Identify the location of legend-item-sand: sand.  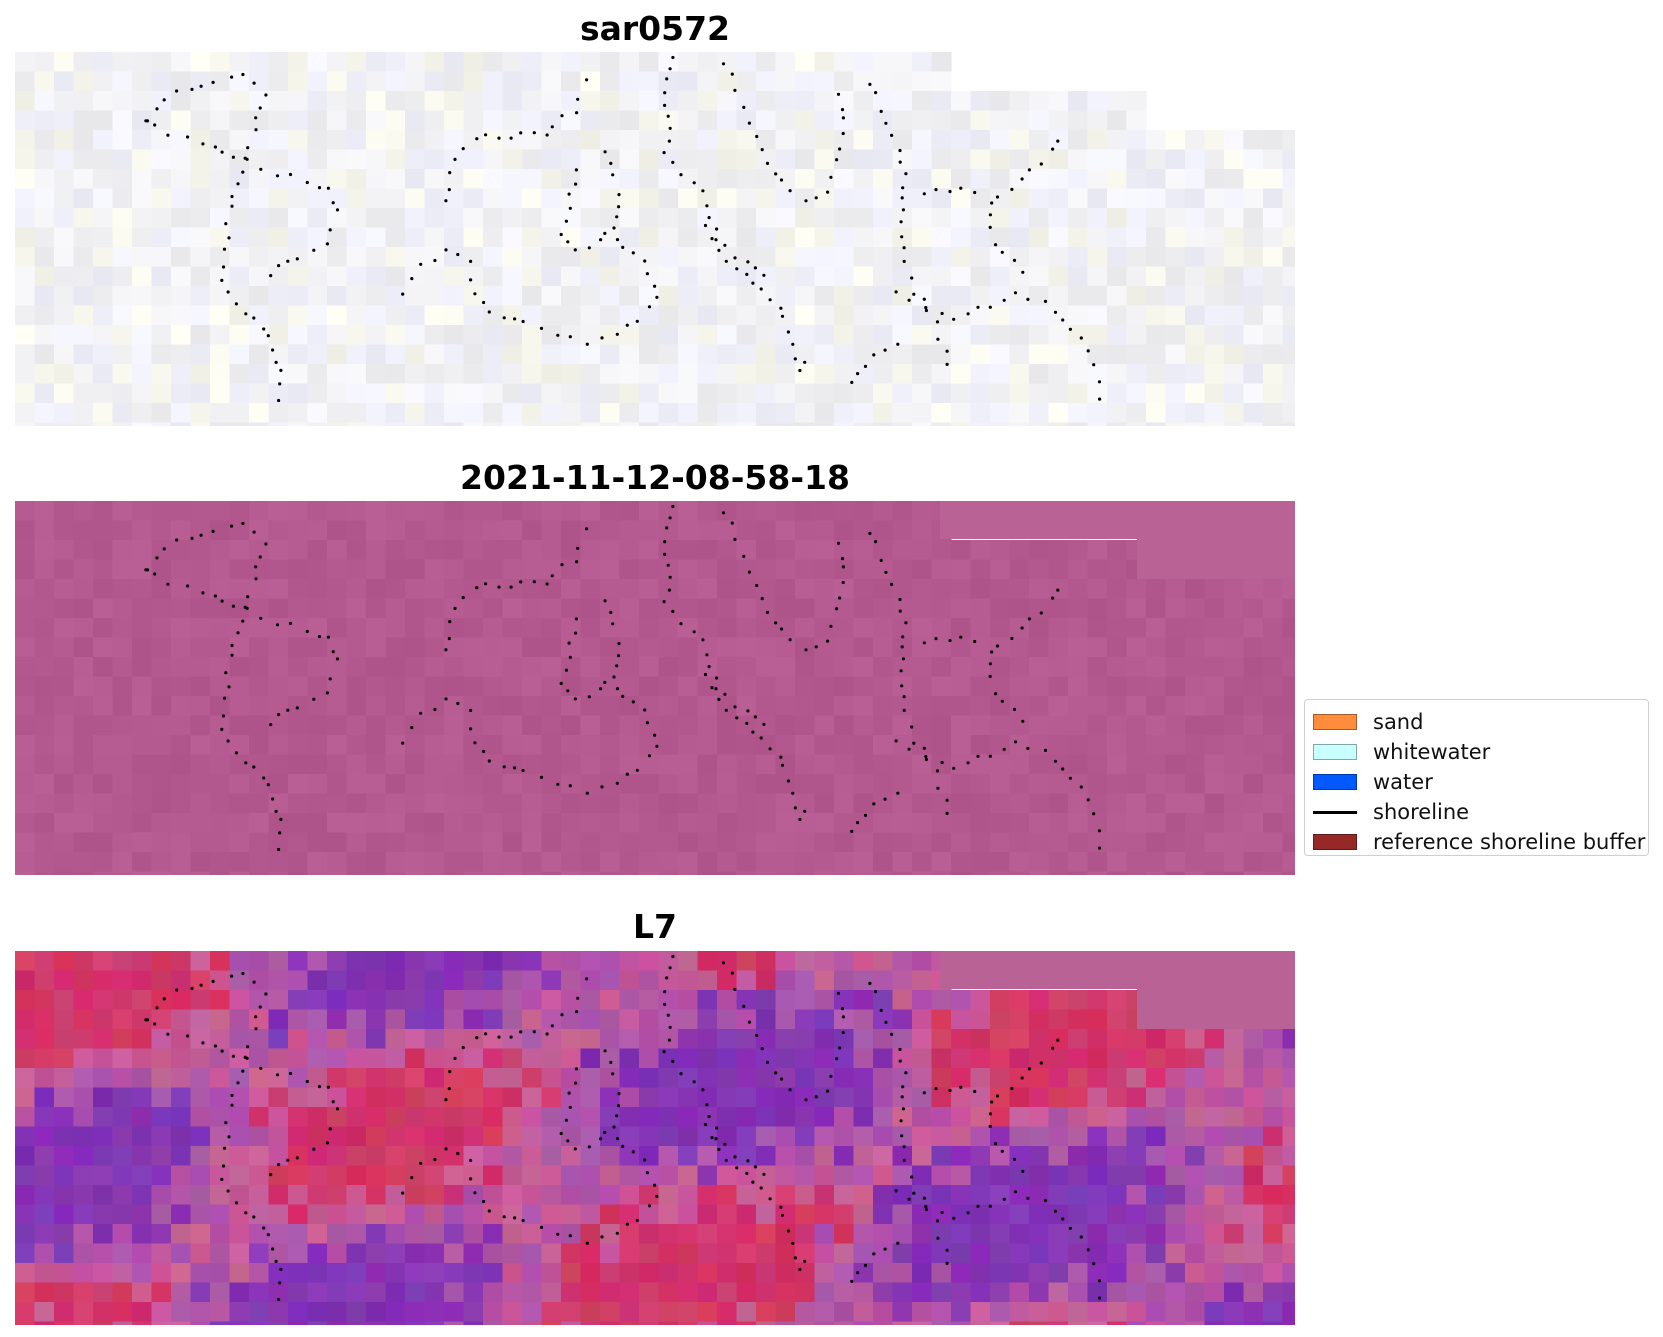
(1480, 722).